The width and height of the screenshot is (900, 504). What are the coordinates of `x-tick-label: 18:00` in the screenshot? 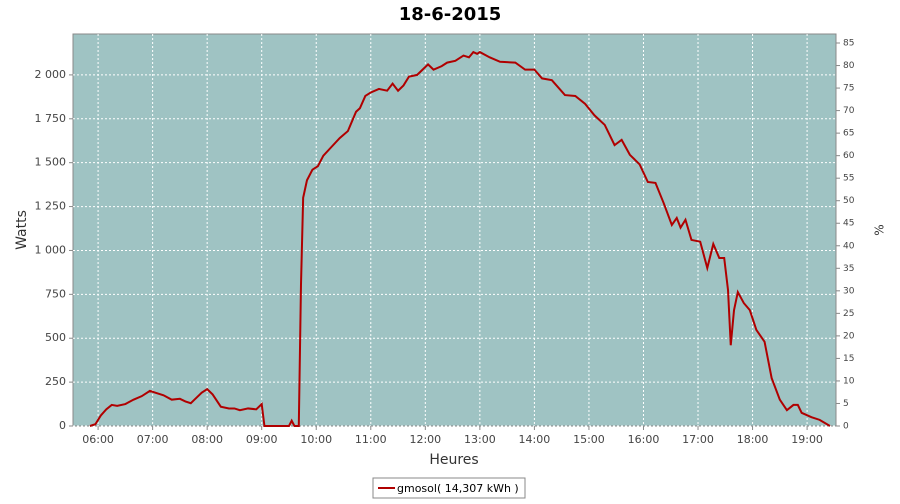 It's located at (753, 439).